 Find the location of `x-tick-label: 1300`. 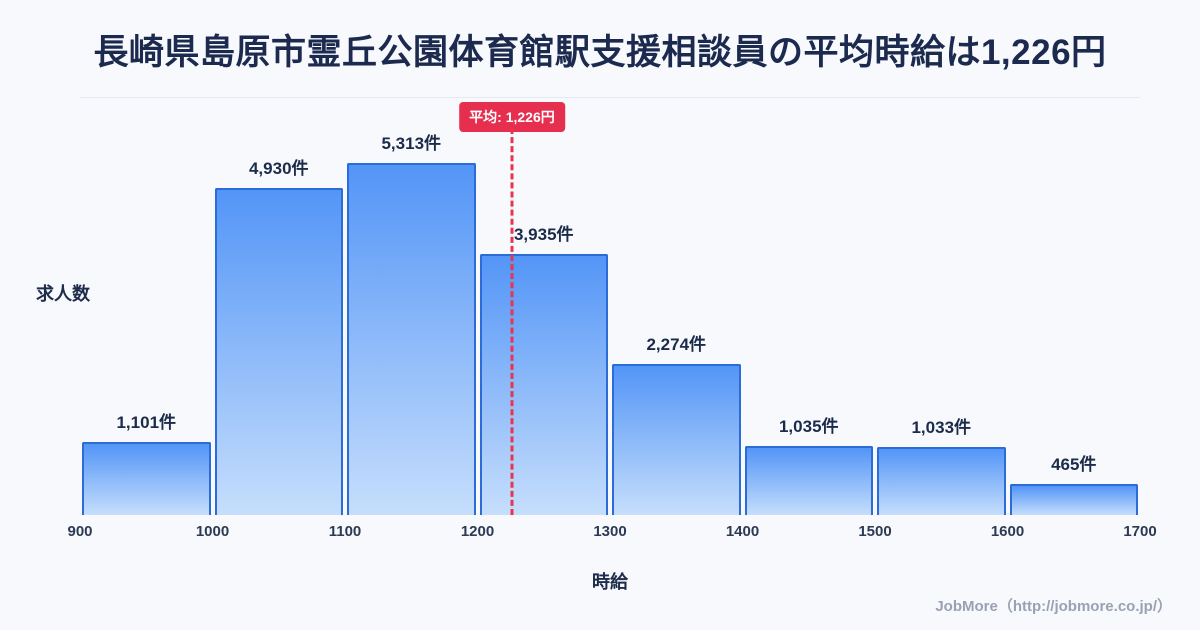

x-tick-label: 1300 is located at coordinates (610, 531).